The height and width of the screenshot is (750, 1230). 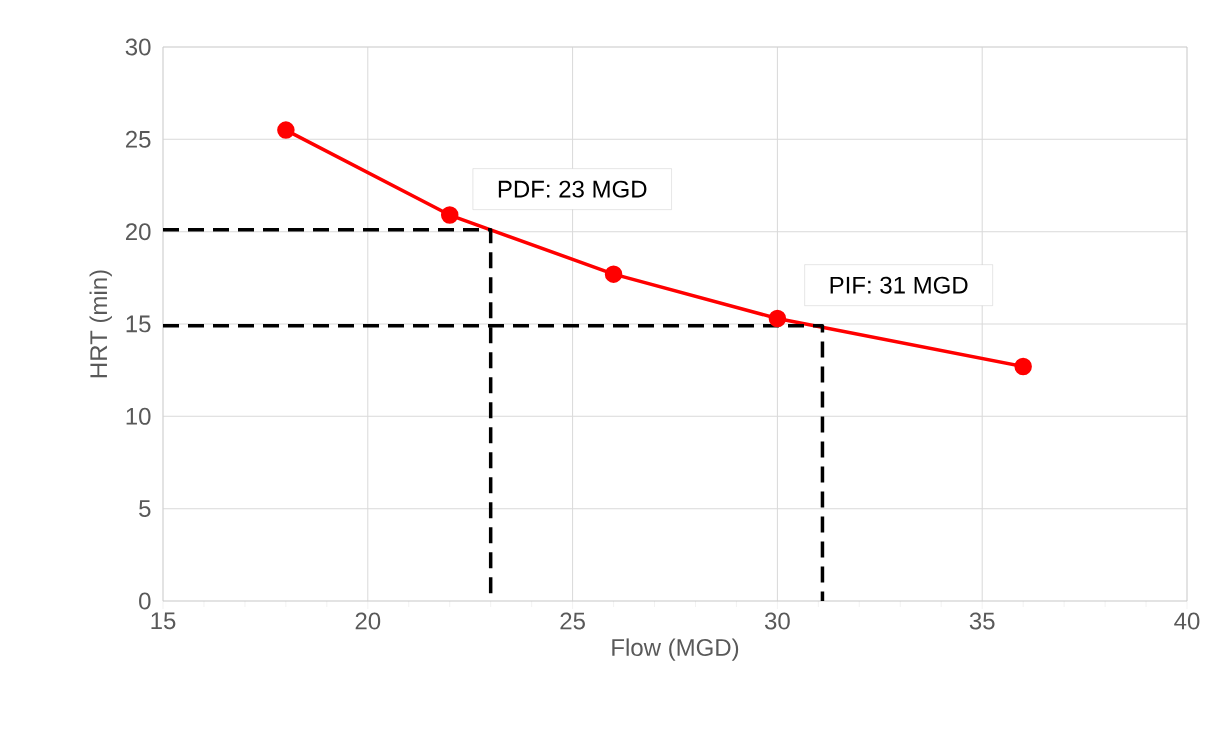 I want to click on x-tick-label: 30, so click(x=777, y=621).